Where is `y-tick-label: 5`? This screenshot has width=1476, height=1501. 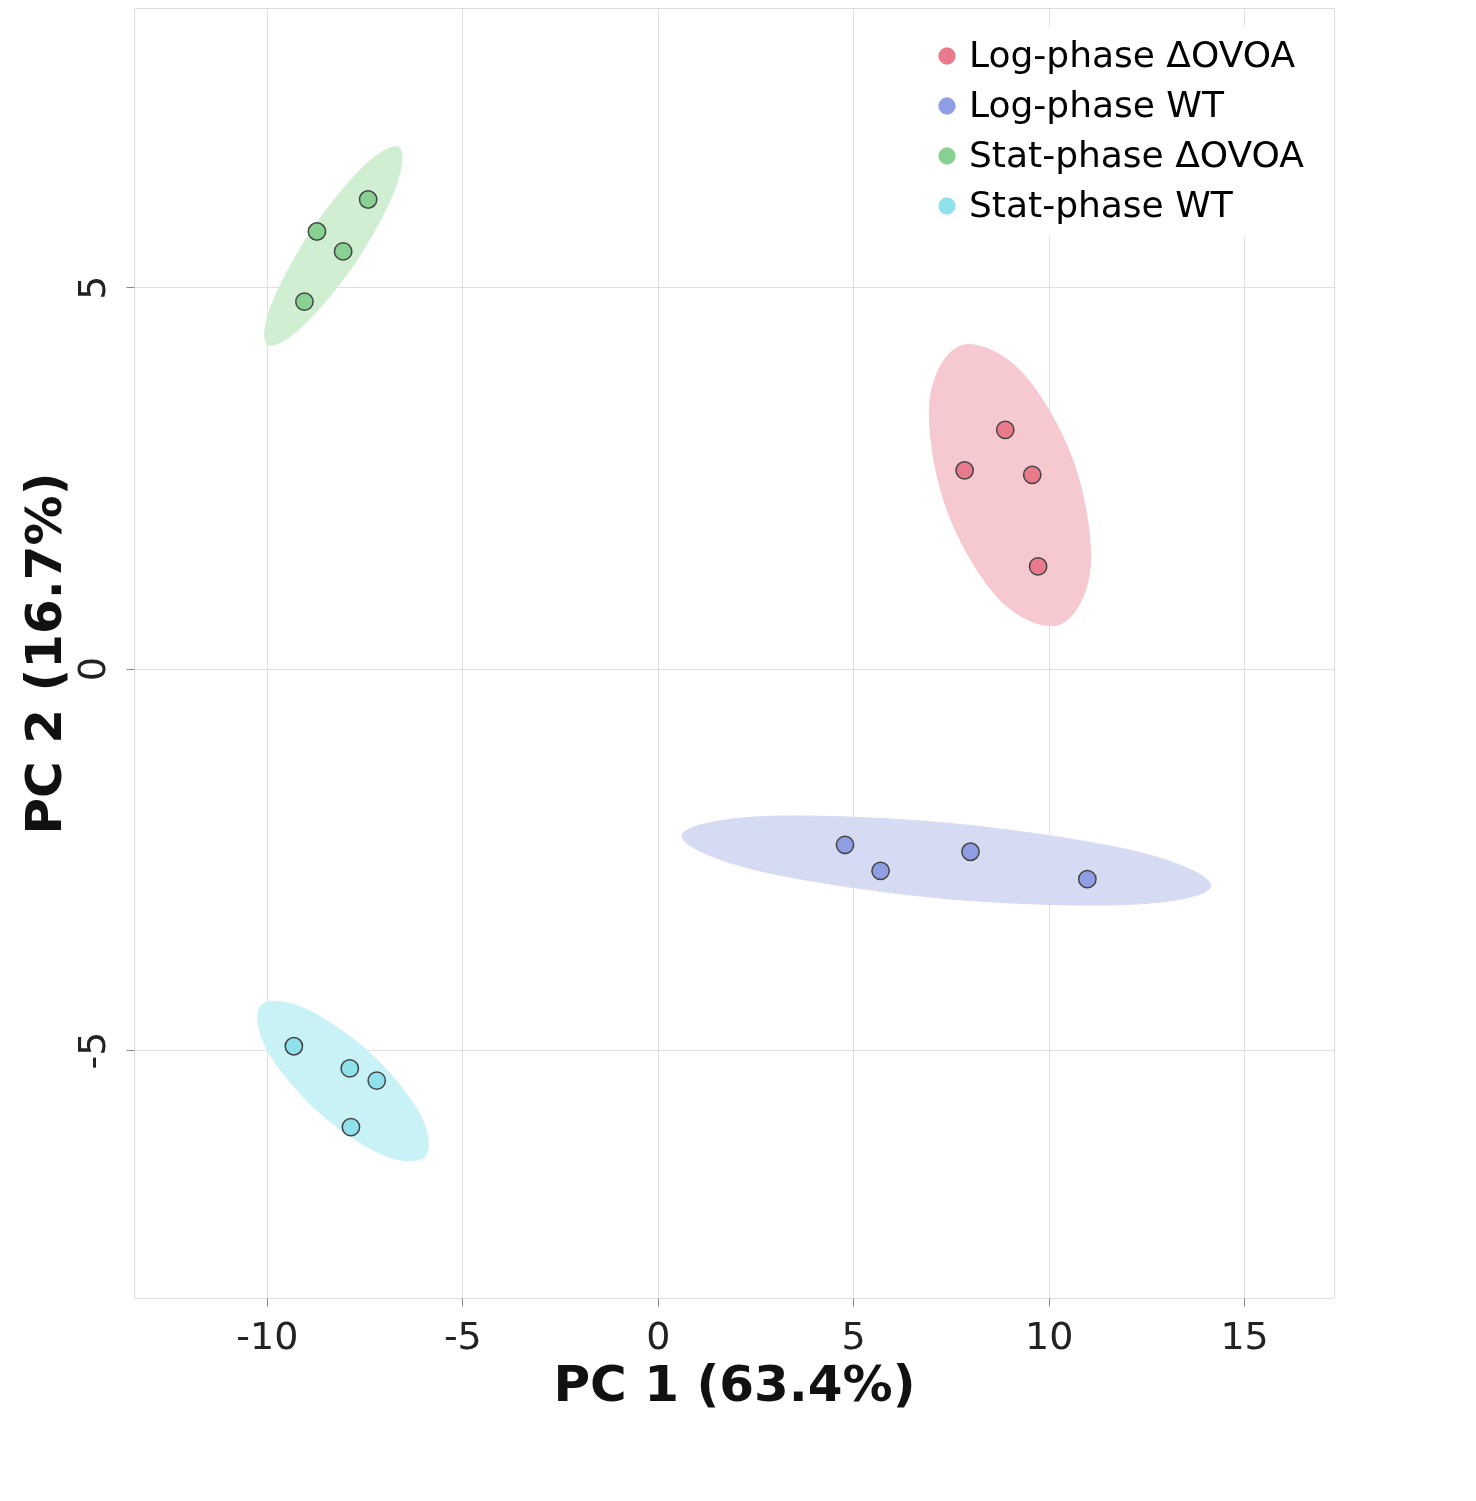
y-tick-label: 5 is located at coordinates (91, 287).